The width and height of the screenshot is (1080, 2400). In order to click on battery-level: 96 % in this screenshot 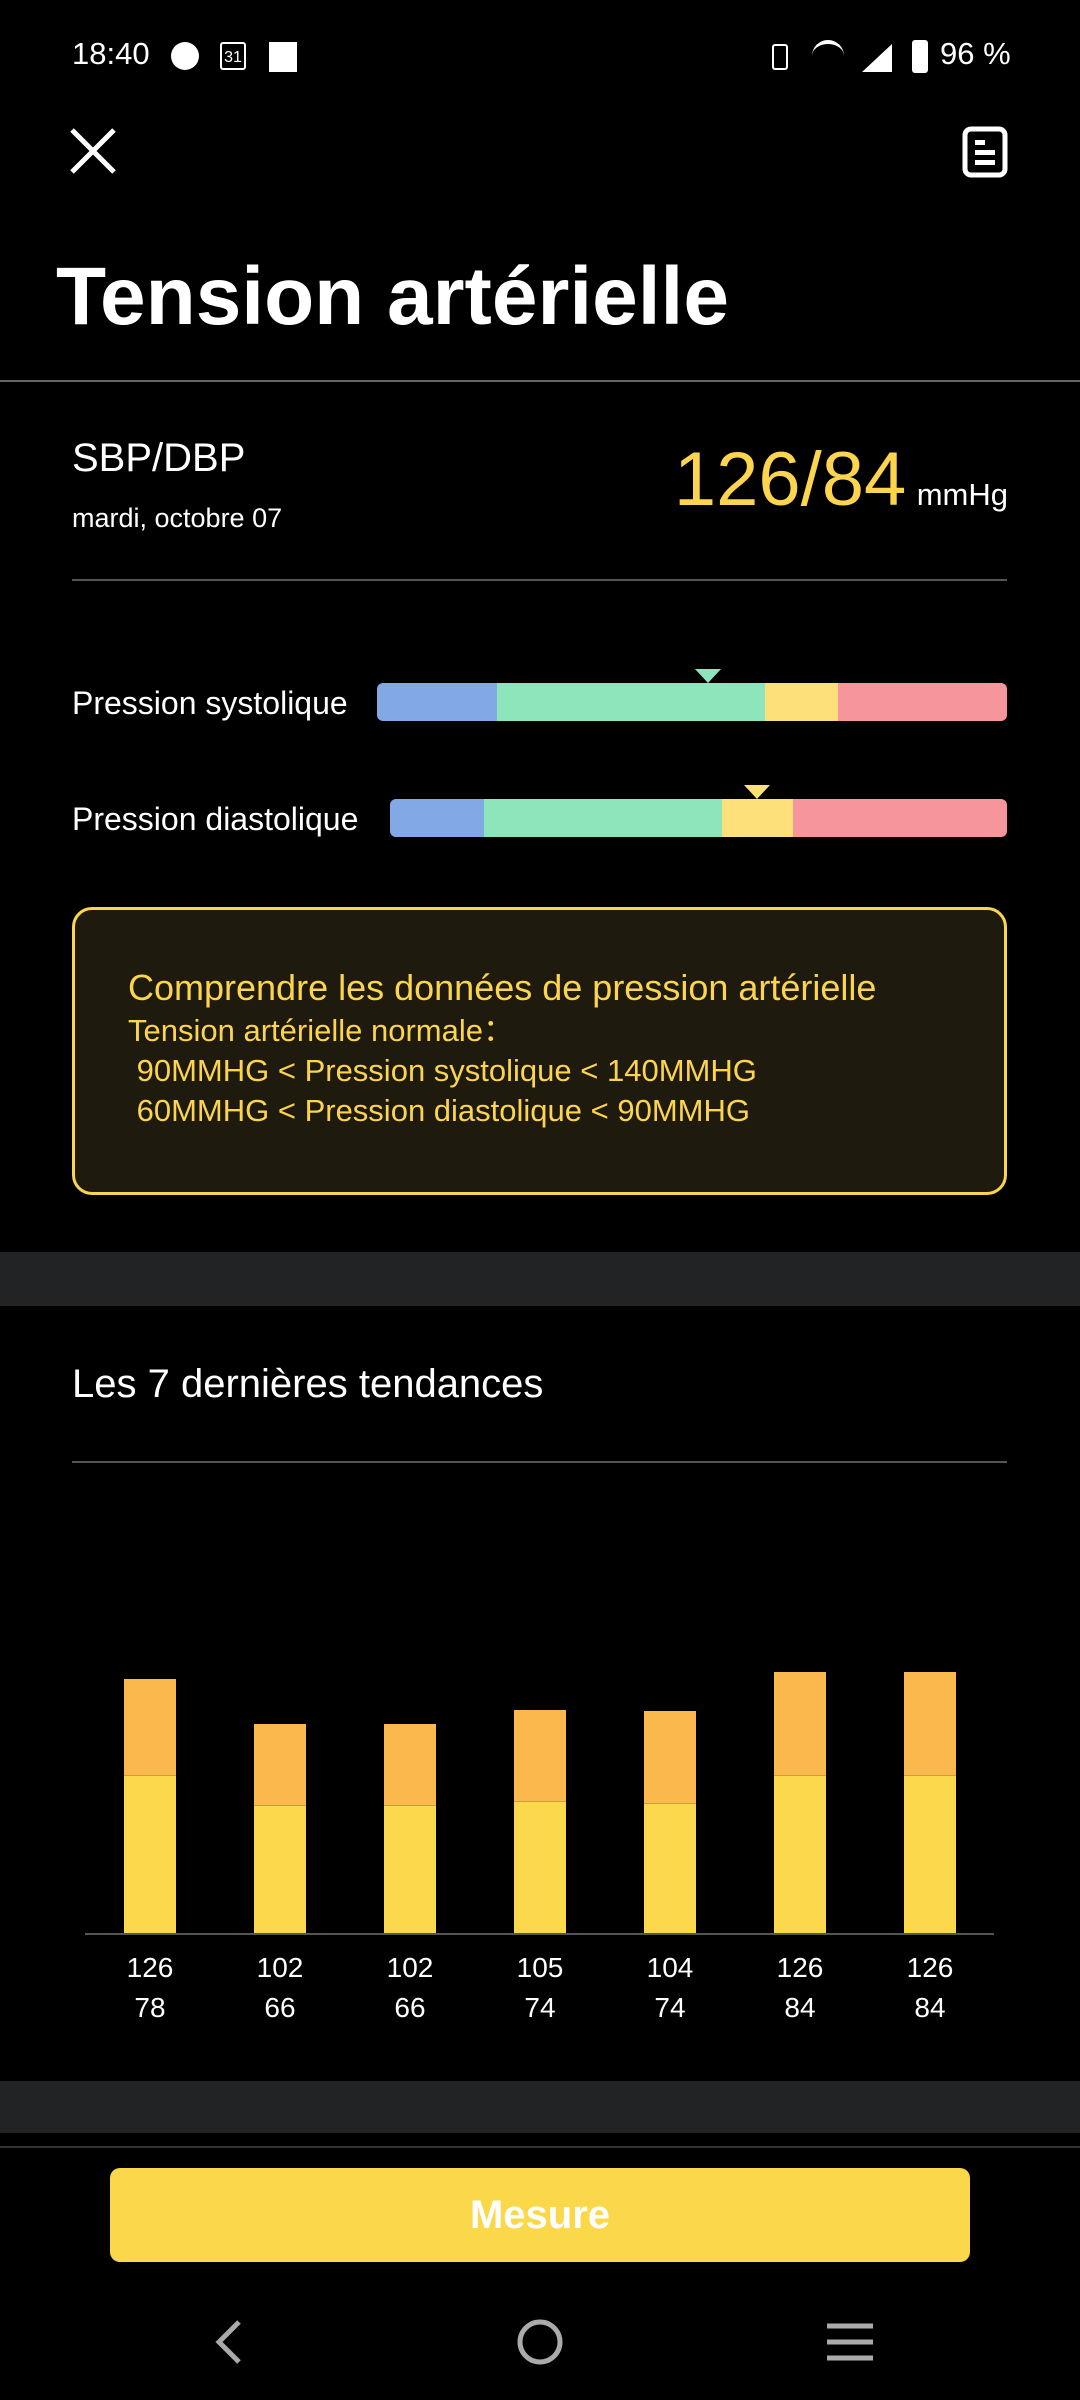, I will do `click(975, 53)`.